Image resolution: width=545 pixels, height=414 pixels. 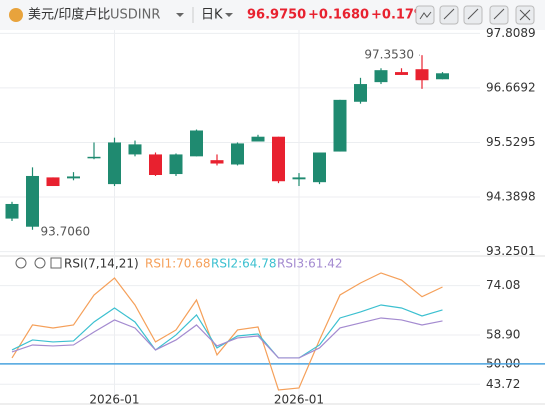 What do you see at coordinates (511, 33) in the screenshot?
I see `y-tick-label: 97.8089` at bounding box center [511, 33].